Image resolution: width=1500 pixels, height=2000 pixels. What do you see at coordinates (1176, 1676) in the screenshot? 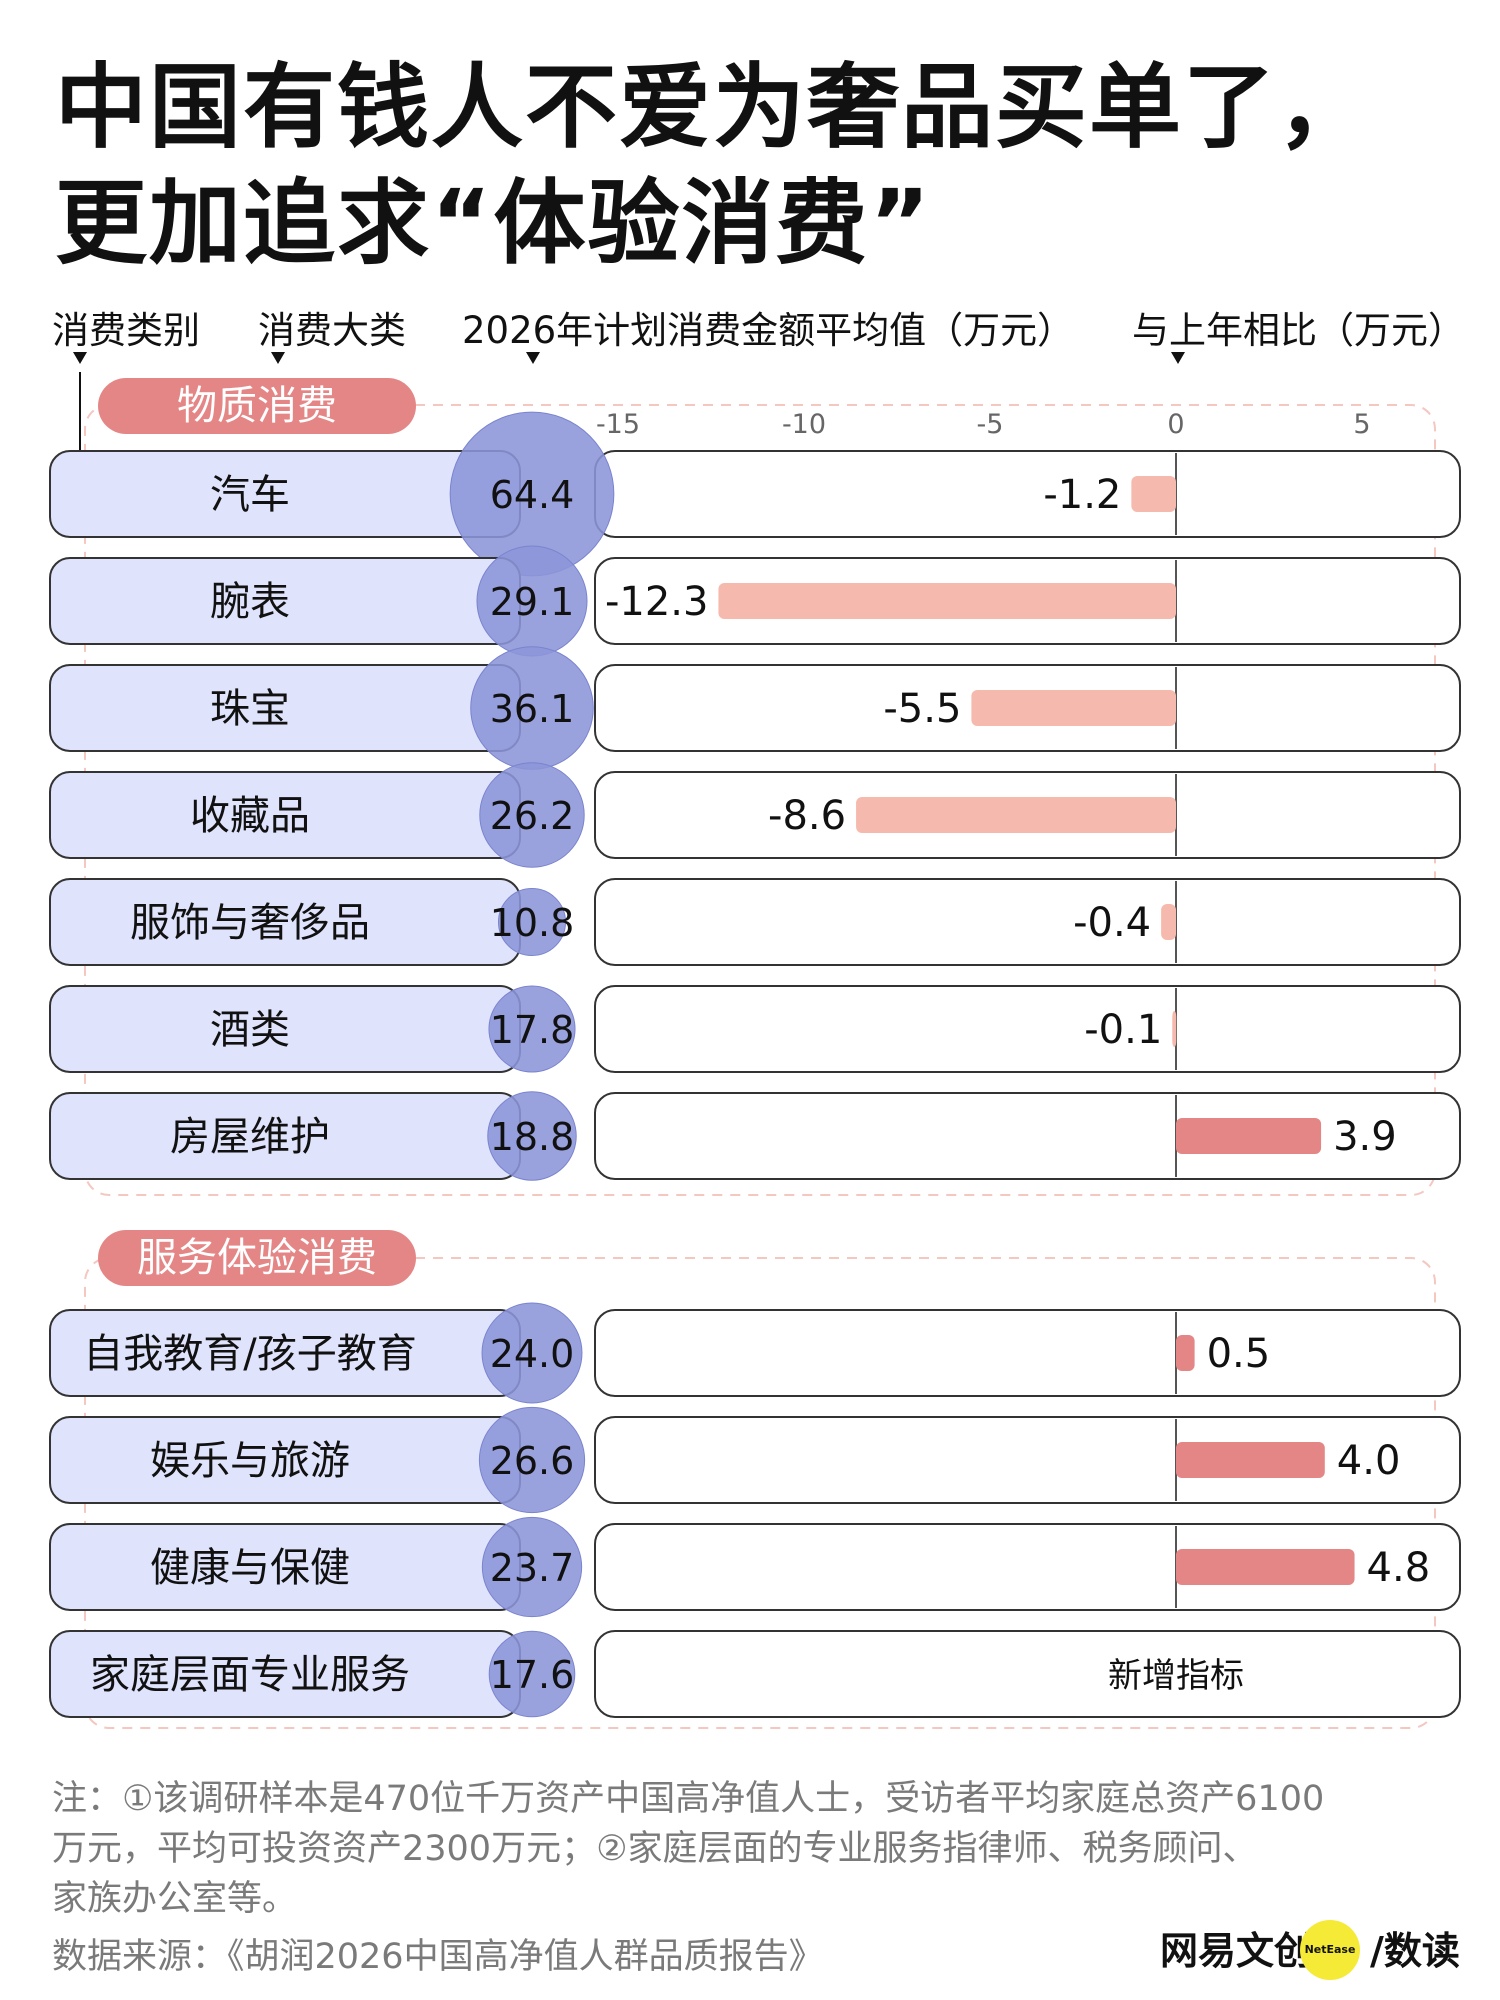
I see `new-indicator-label: 新增指标` at bounding box center [1176, 1676].